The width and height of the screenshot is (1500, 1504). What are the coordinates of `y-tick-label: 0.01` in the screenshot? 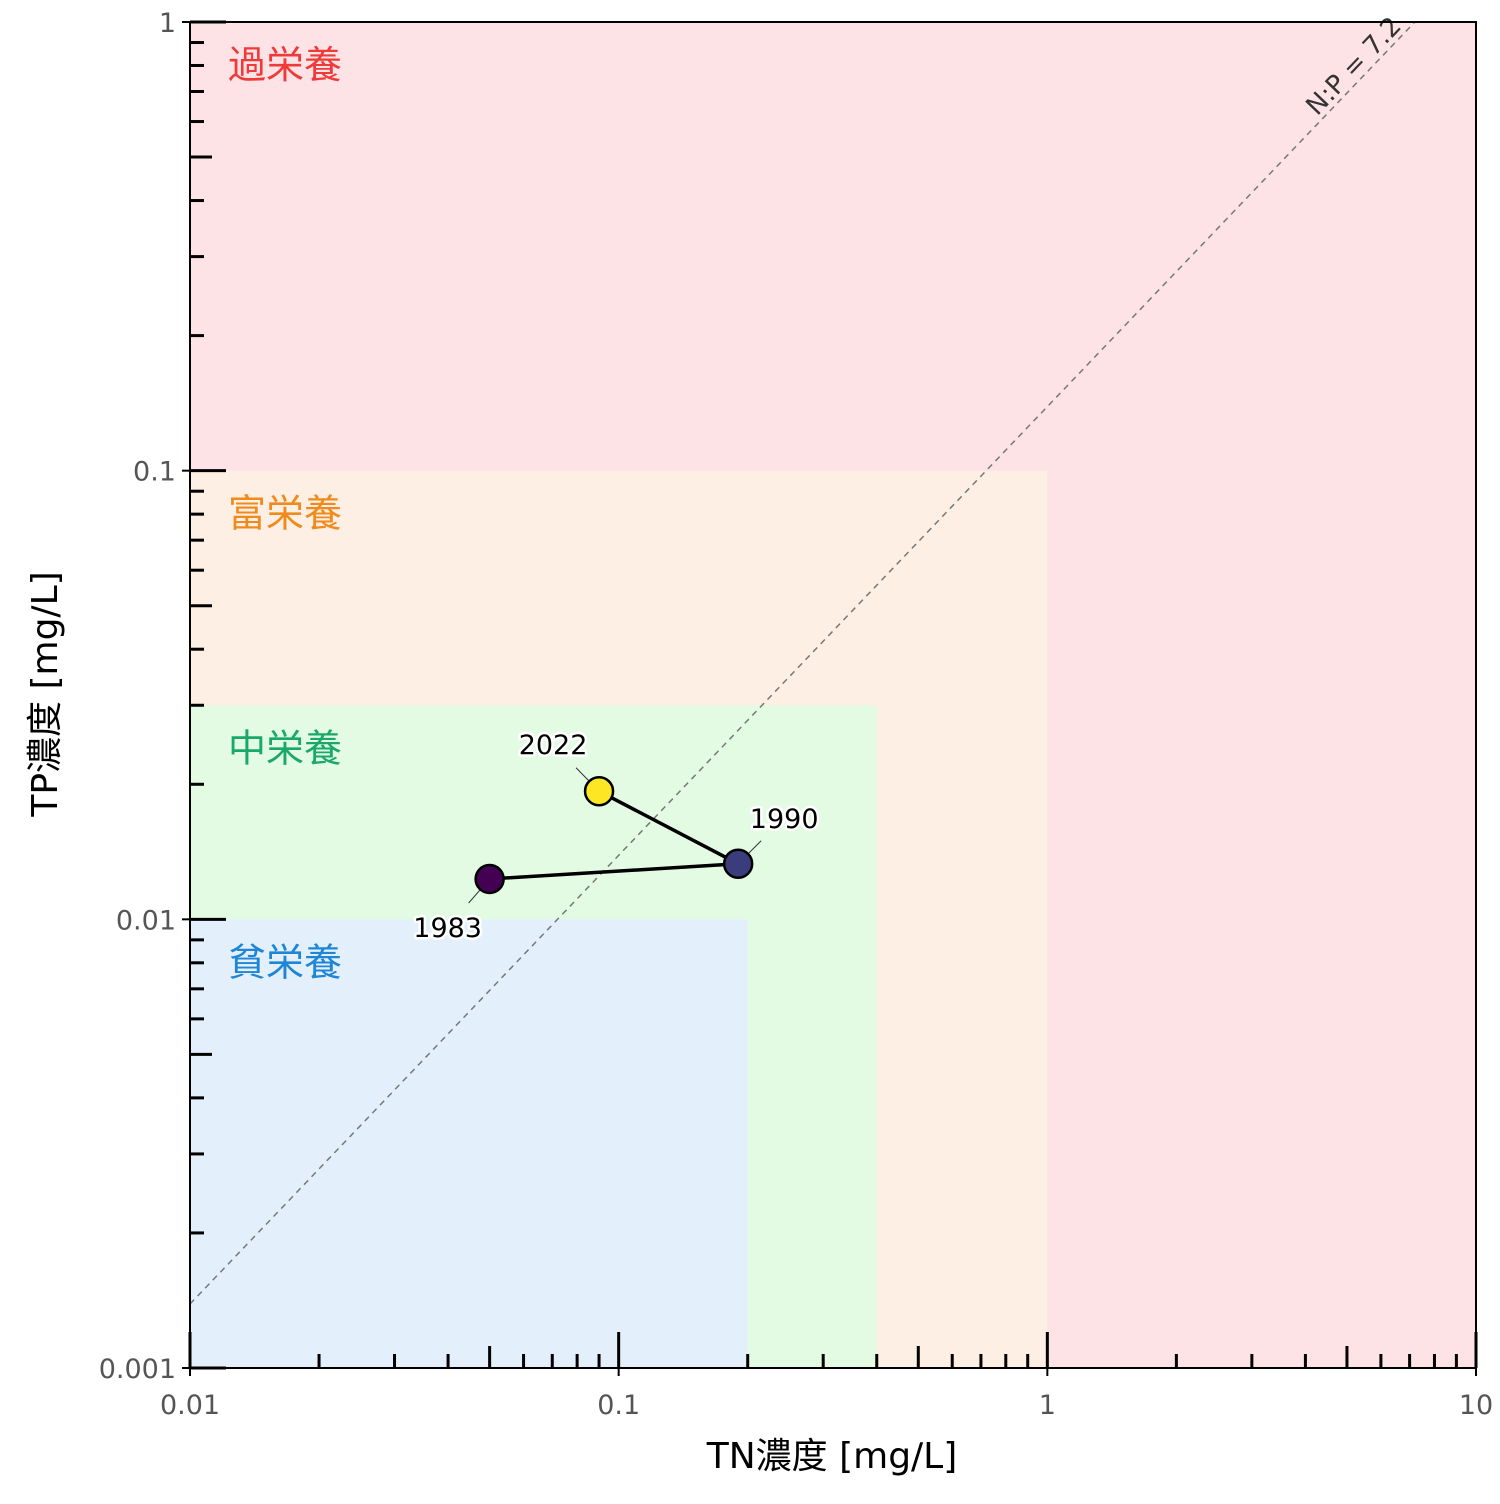 It's located at (146, 920).